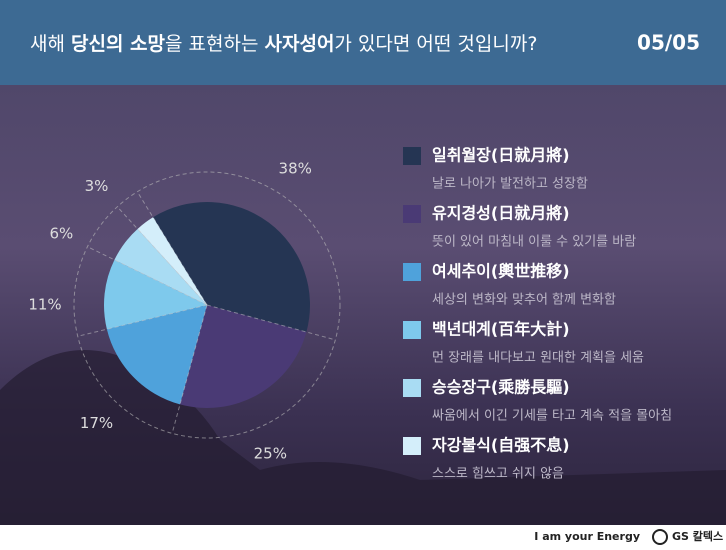  I want to click on title-part: 새해, so click(50, 44).